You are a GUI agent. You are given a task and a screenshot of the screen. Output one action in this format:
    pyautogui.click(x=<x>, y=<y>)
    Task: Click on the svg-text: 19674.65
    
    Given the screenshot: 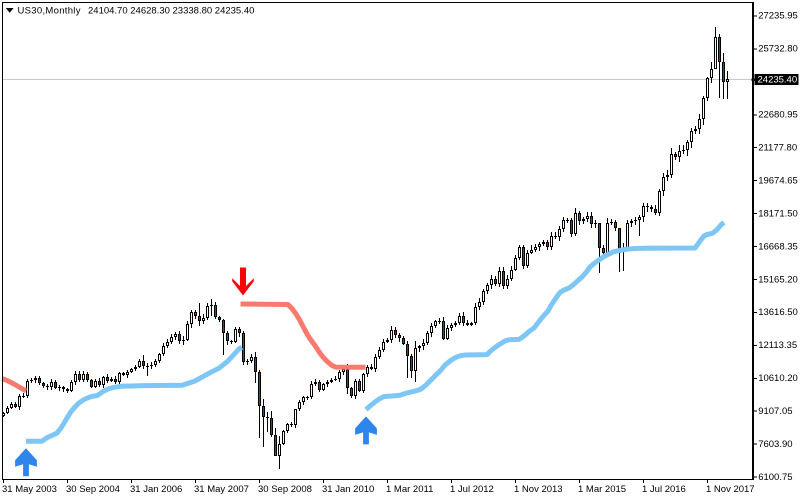 What is the action you would take?
    pyautogui.click(x=778, y=180)
    